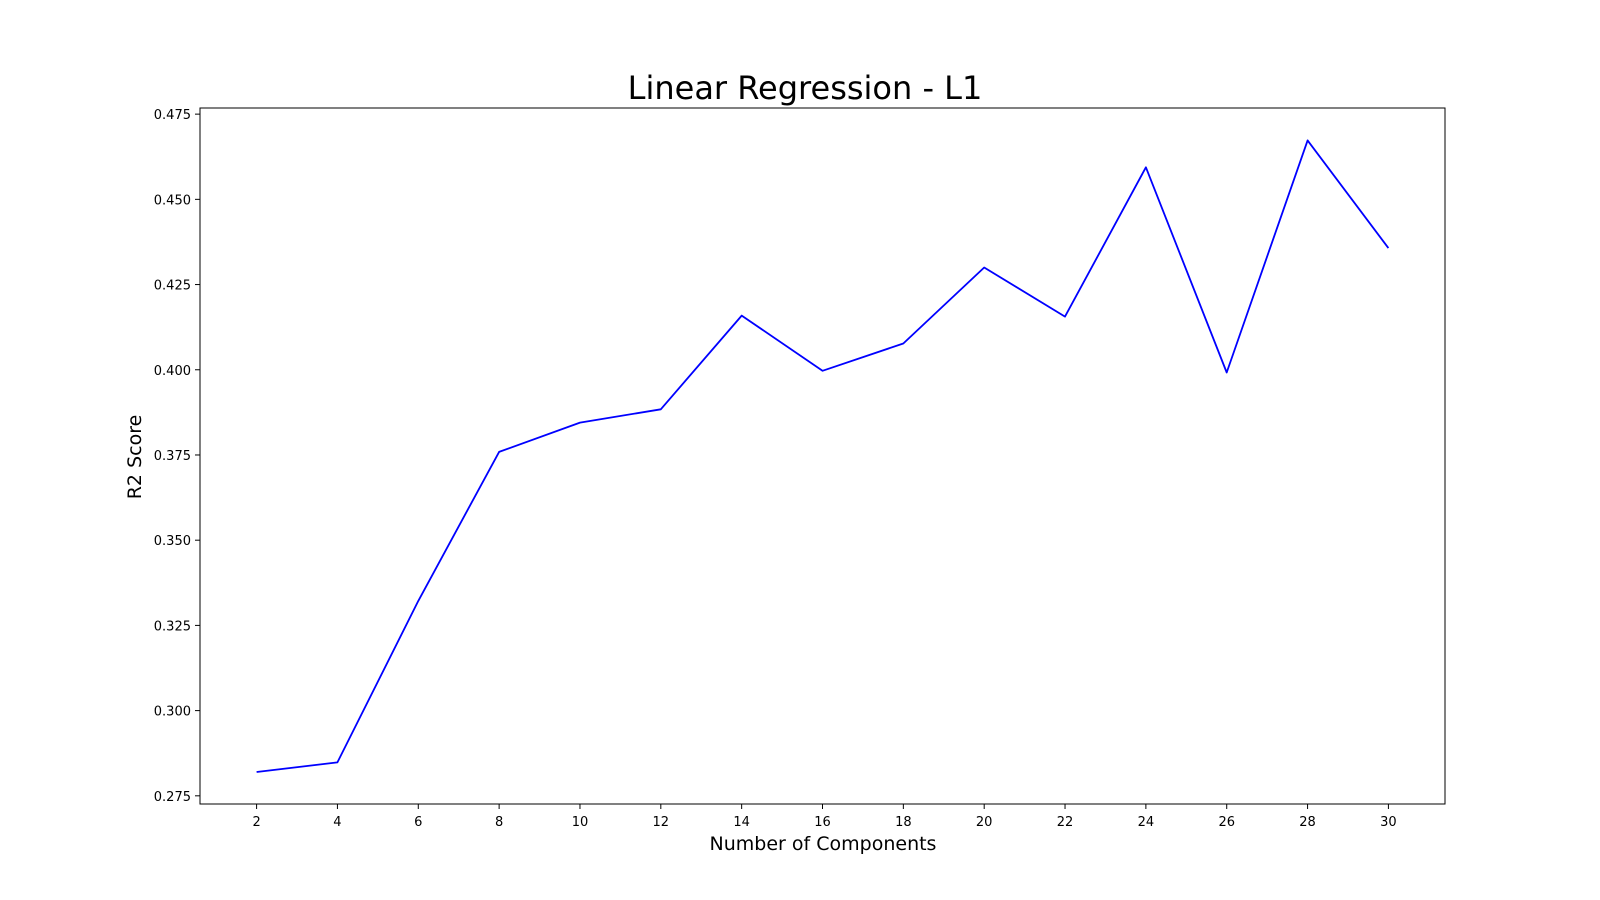  What do you see at coordinates (172, 712) in the screenshot?
I see `y-tick-label: 0.300` at bounding box center [172, 712].